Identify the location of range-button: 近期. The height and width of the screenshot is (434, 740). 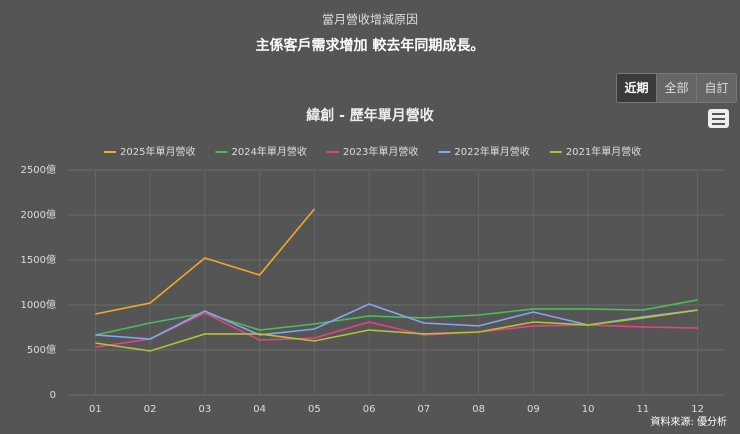
(636, 88).